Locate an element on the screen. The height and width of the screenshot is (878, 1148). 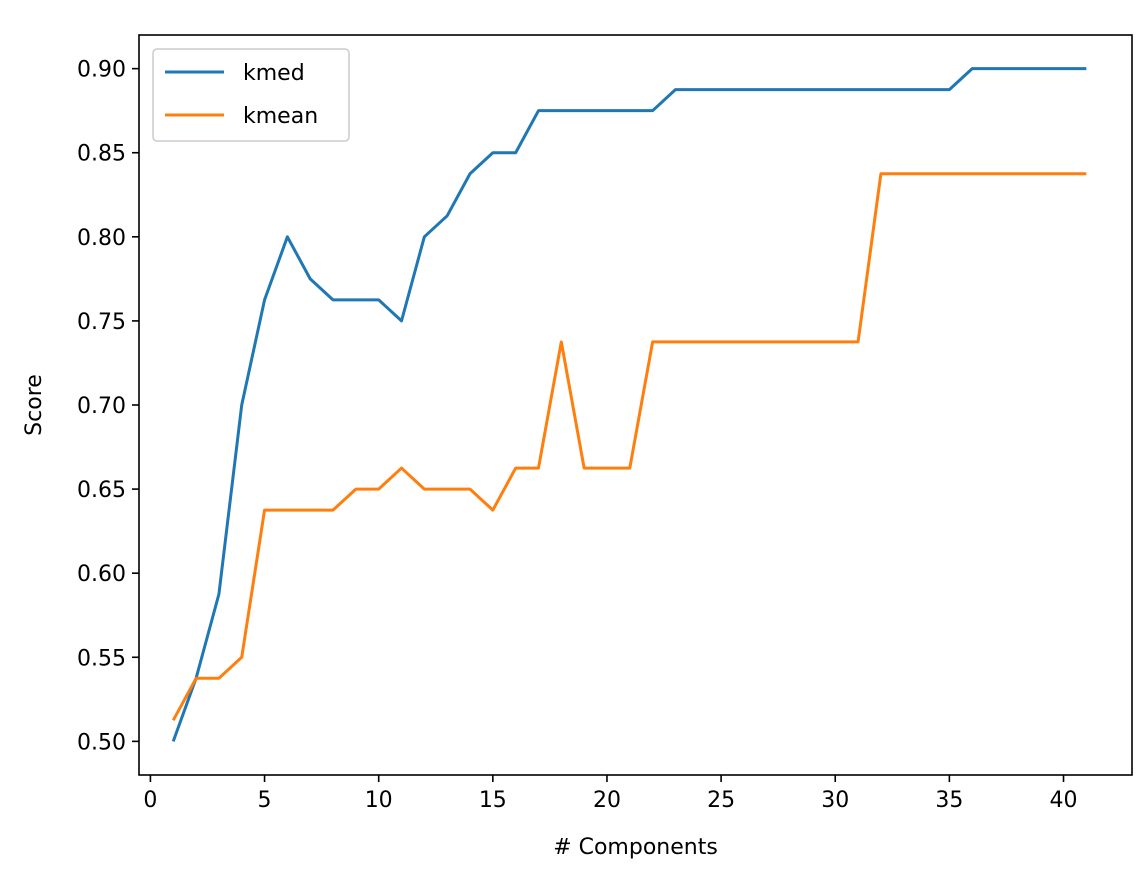
y-tick-label: 0.50 is located at coordinates (101, 742).